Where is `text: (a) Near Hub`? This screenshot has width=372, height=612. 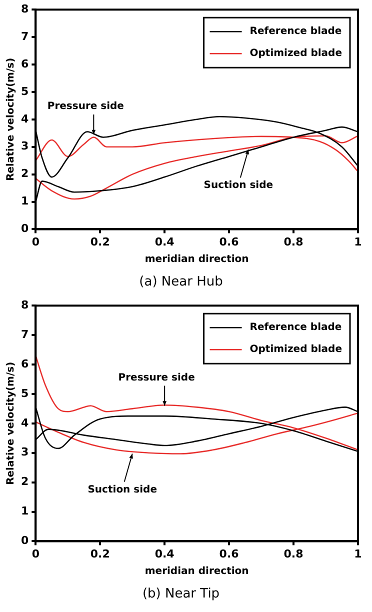 text: (a) Near Hub is located at coordinates (181, 282).